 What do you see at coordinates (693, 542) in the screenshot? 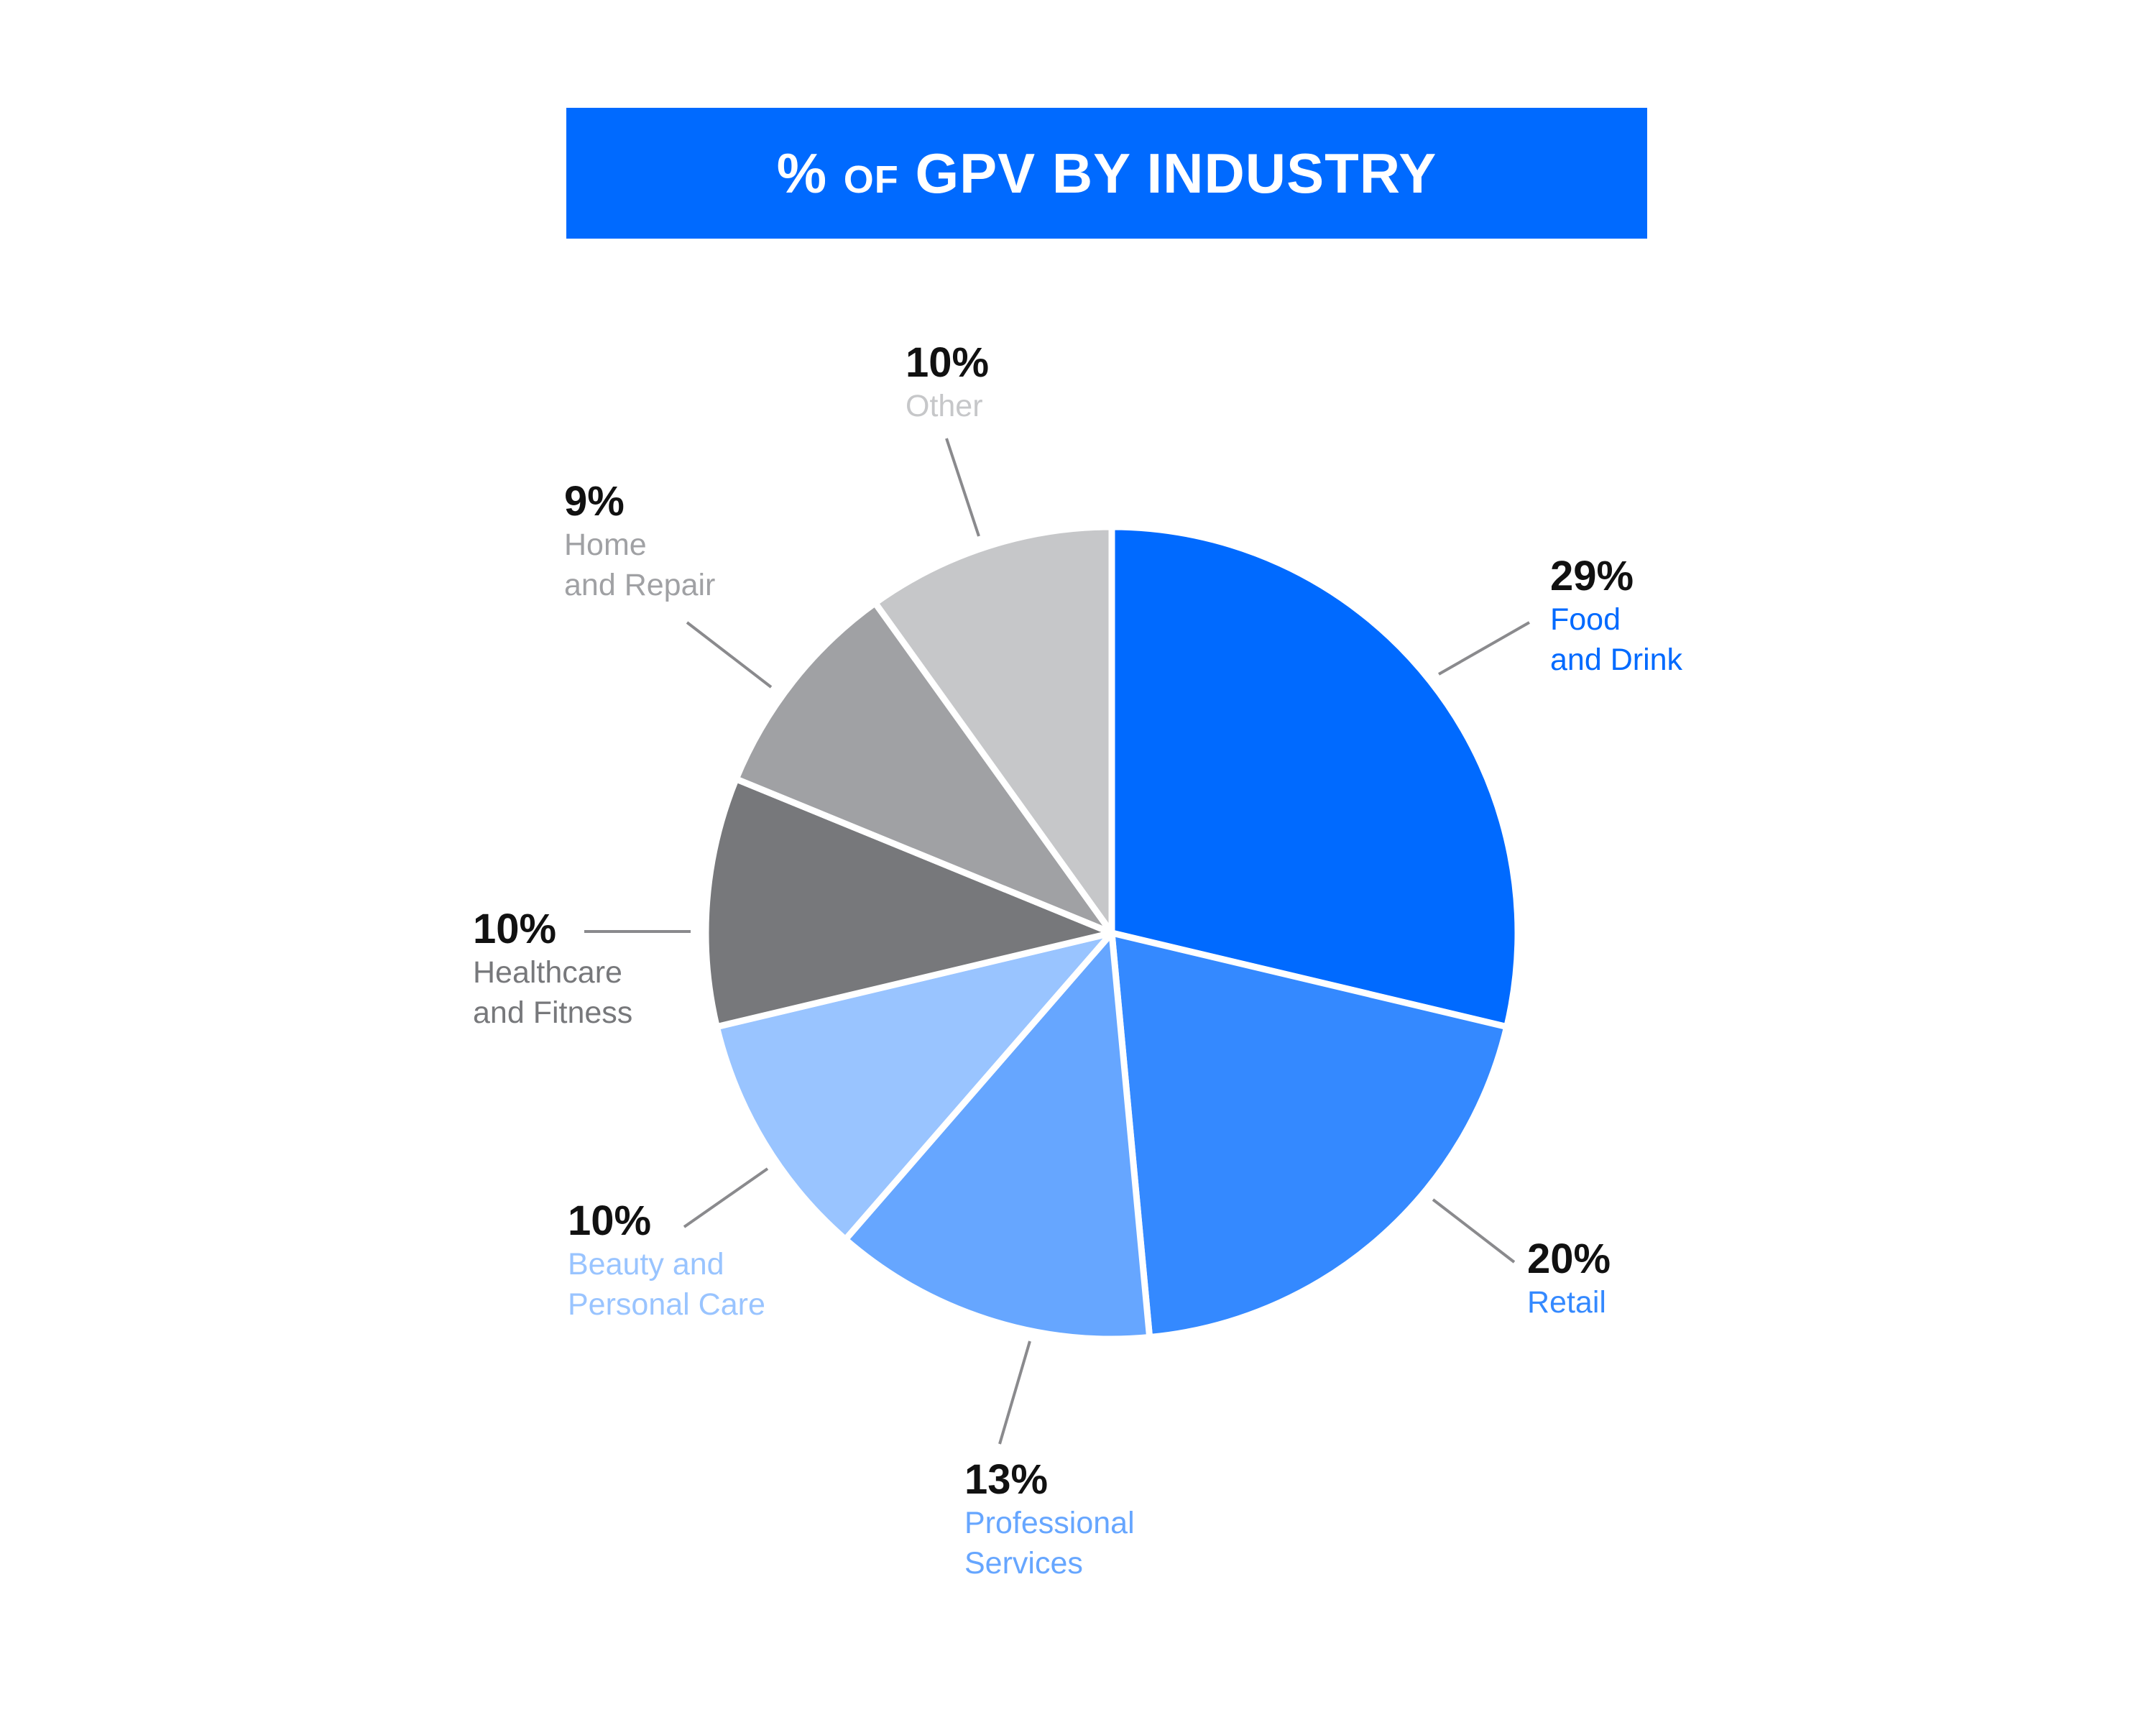
I see `callout-home-and-repair: 9% Home and Repair` at bounding box center [693, 542].